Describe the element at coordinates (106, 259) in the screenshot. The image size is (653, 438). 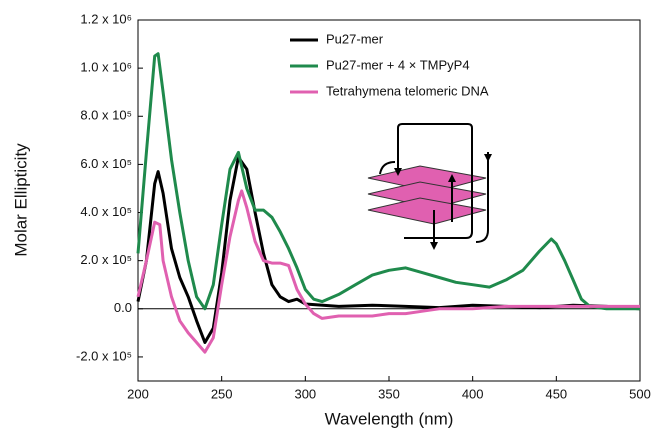
I see `y-tick-label: 2.0 x 10⁵` at that location.